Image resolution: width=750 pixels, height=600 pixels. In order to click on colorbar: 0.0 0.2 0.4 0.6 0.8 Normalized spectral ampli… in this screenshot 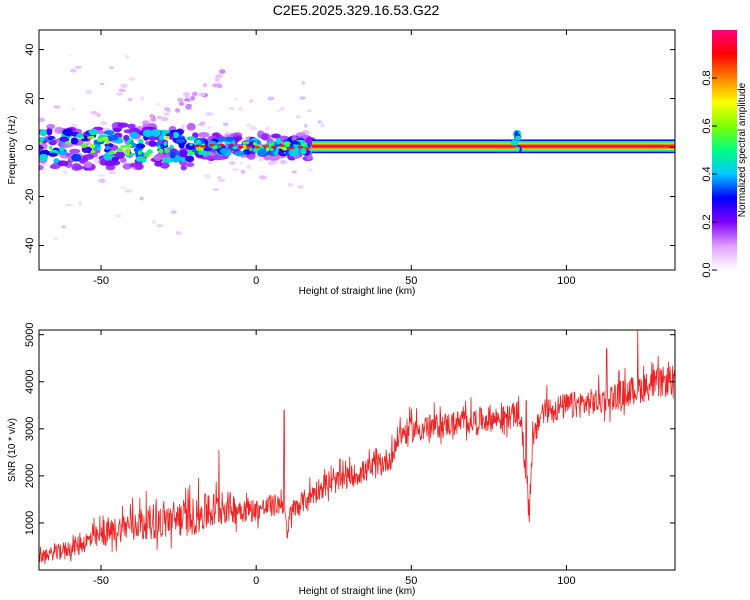, I will do `click(724, 154)`.